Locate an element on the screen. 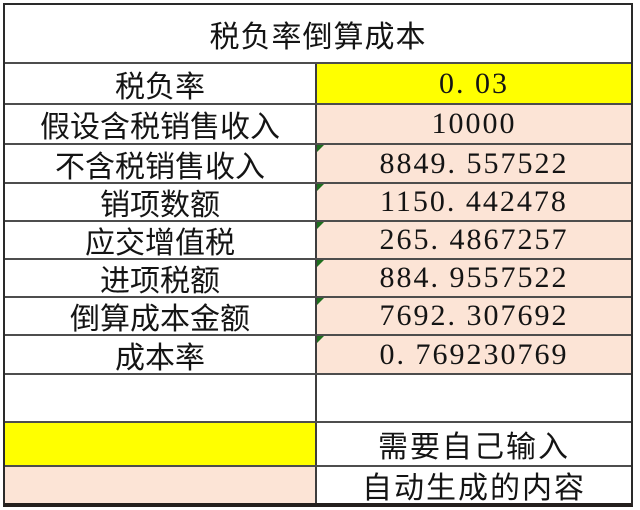  row-label-tax-exclusive-revenue: 不含税销售收入 is located at coordinates (160, 166).